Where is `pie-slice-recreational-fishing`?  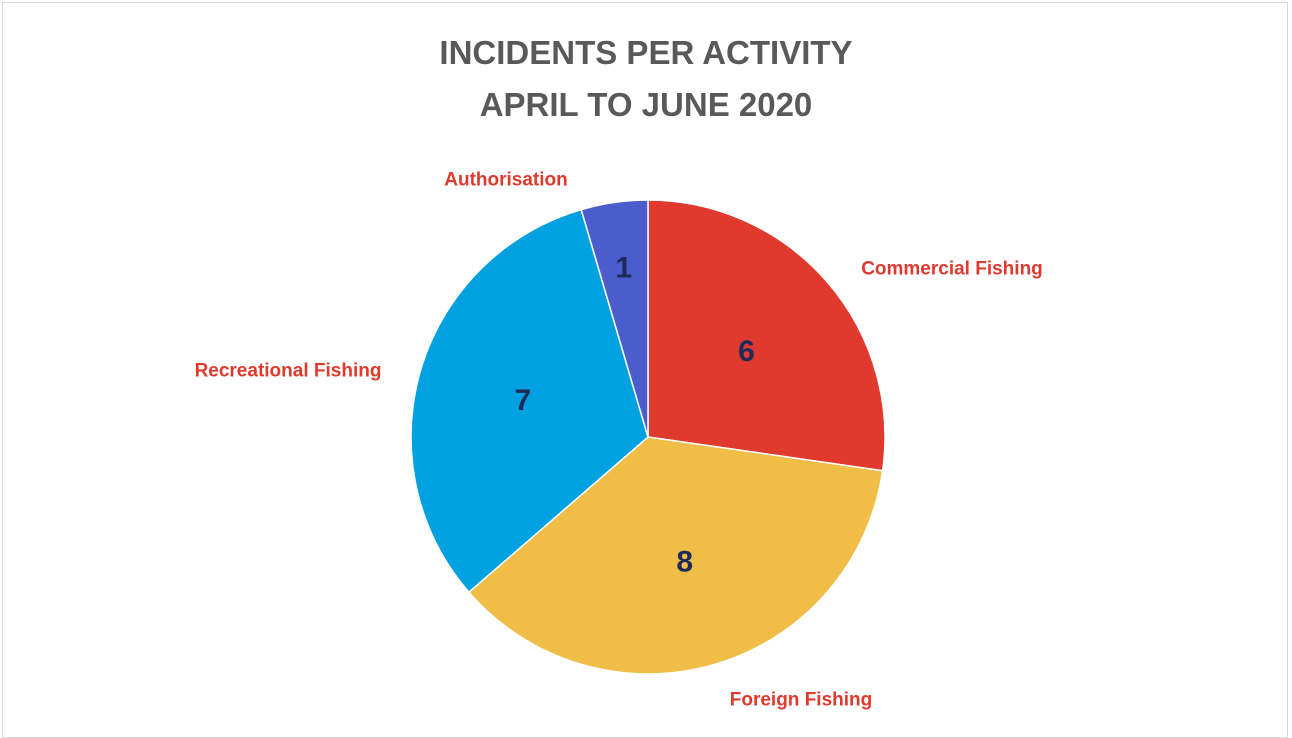 pie-slice-recreational-fishing is located at coordinates (529, 401).